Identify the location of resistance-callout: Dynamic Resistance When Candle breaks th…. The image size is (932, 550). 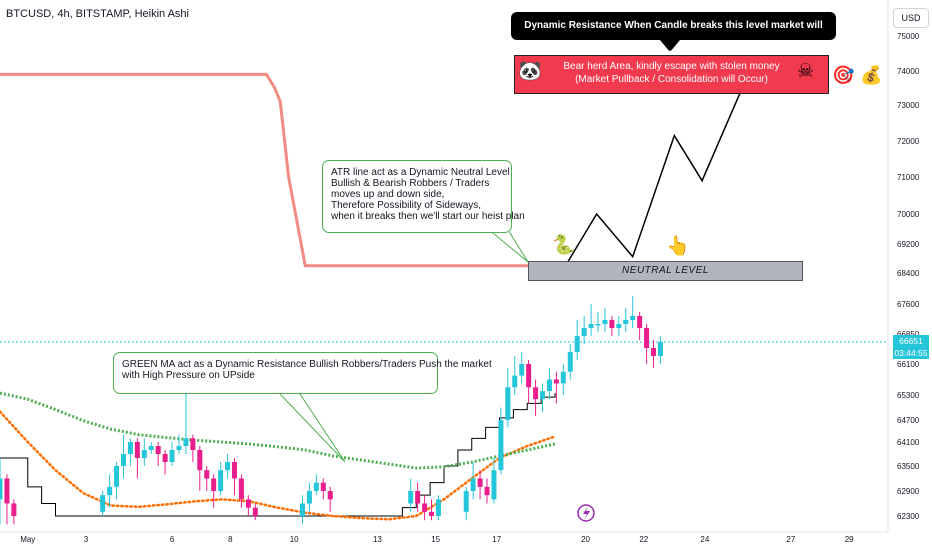
(673, 35).